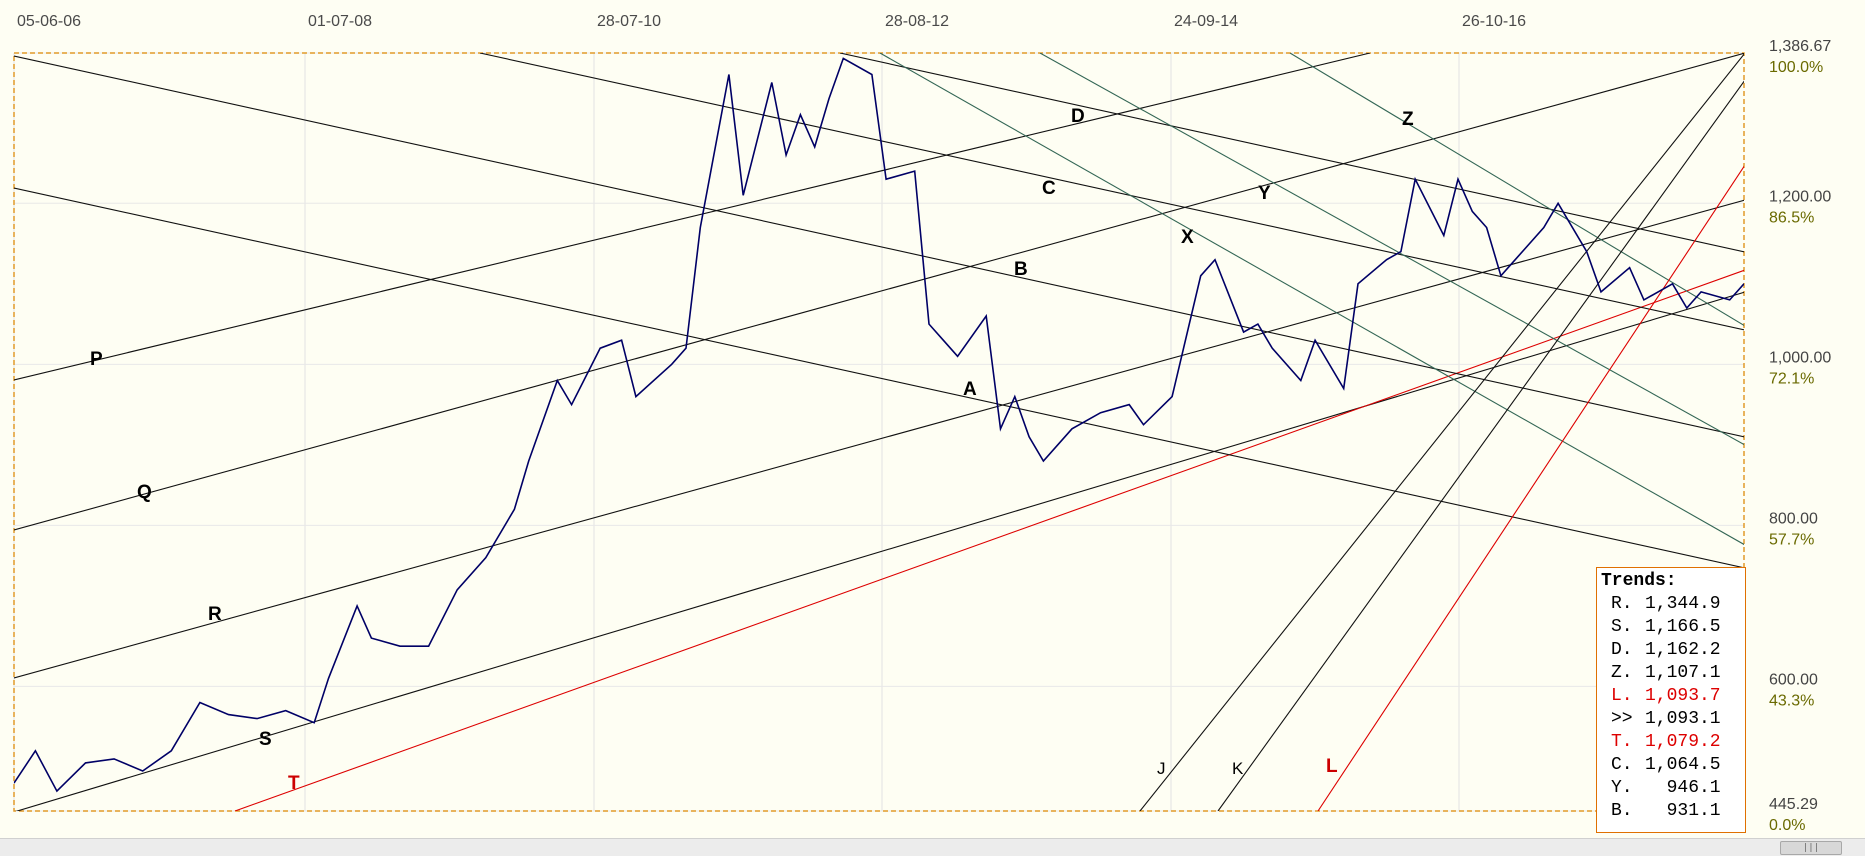 Image resolution: width=1865 pixels, height=856 pixels. I want to click on trend-row: >> 1,093.1, so click(1671, 719).